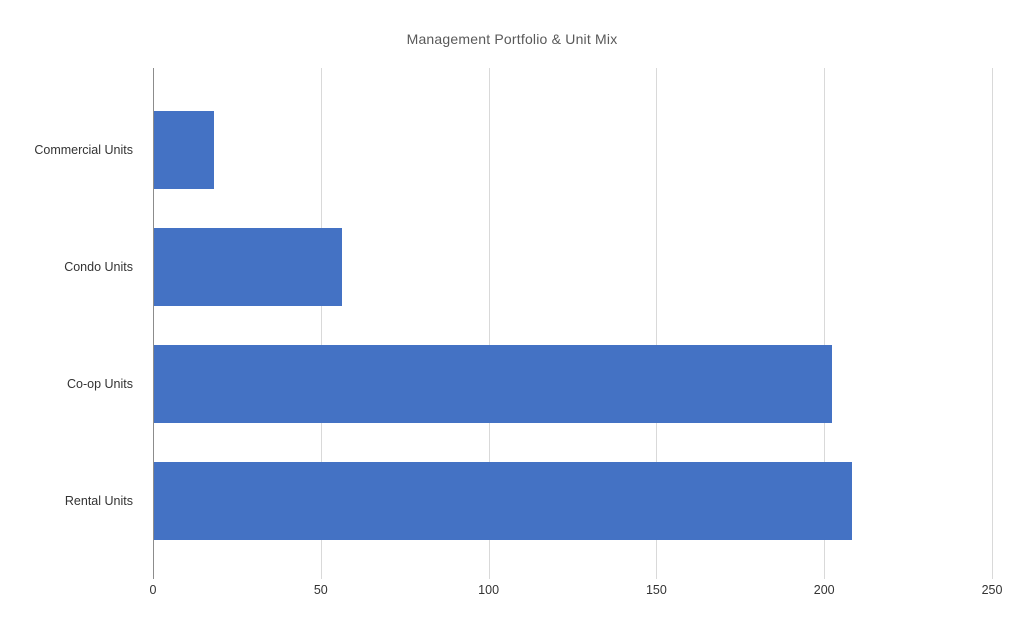 Image resolution: width=1024 pixels, height=636 pixels. What do you see at coordinates (503, 501) in the screenshot?
I see `bar-rental-units` at bounding box center [503, 501].